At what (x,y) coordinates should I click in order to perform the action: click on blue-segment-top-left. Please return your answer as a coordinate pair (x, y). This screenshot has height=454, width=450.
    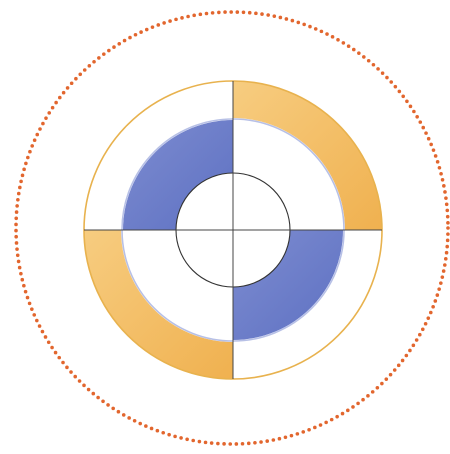
    Looking at the image, I should click on (178, 175).